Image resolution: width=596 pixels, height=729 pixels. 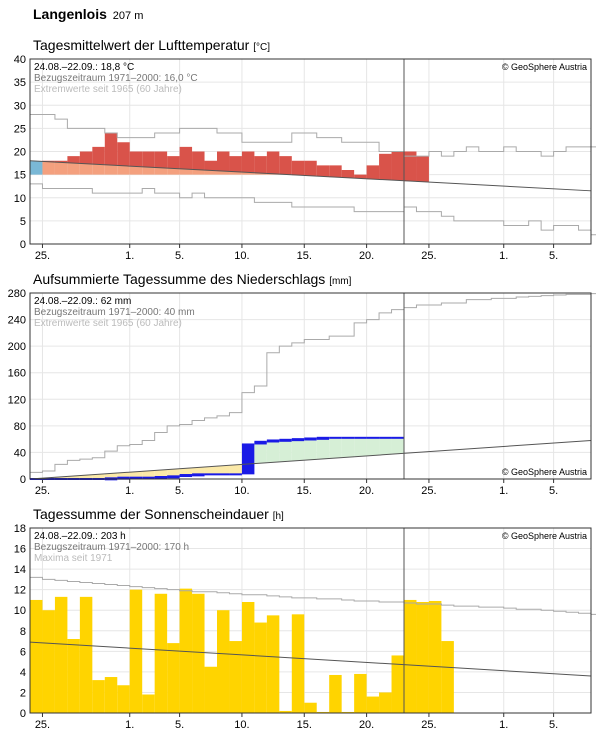 I want to click on legend-extremes: Maxima seit 1971, so click(x=73, y=558).